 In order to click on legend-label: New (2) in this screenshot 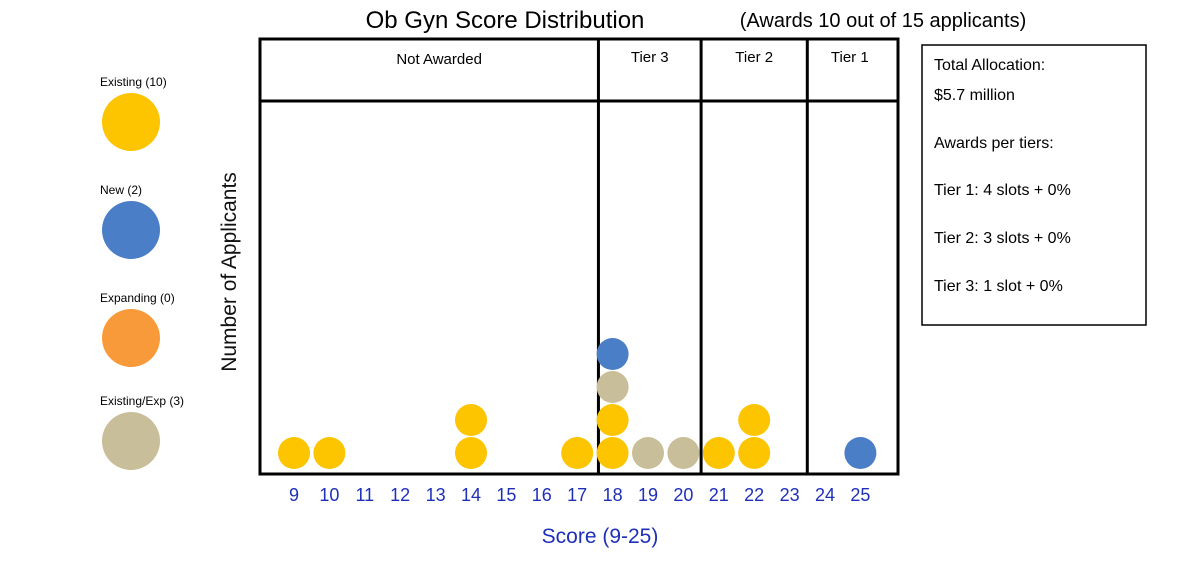, I will do `click(121, 190)`.